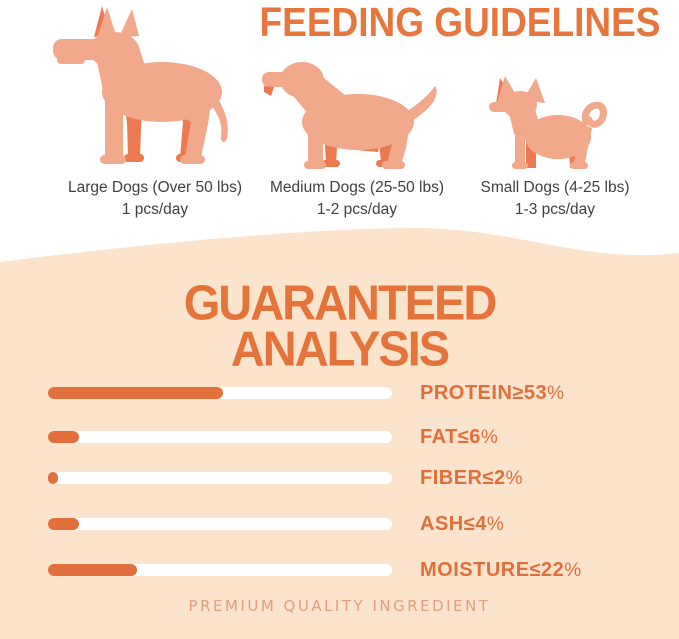 The image size is (679, 639). What do you see at coordinates (535, 392) in the screenshot?
I see `nutrient-value: 53` at bounding box center [535, 392].